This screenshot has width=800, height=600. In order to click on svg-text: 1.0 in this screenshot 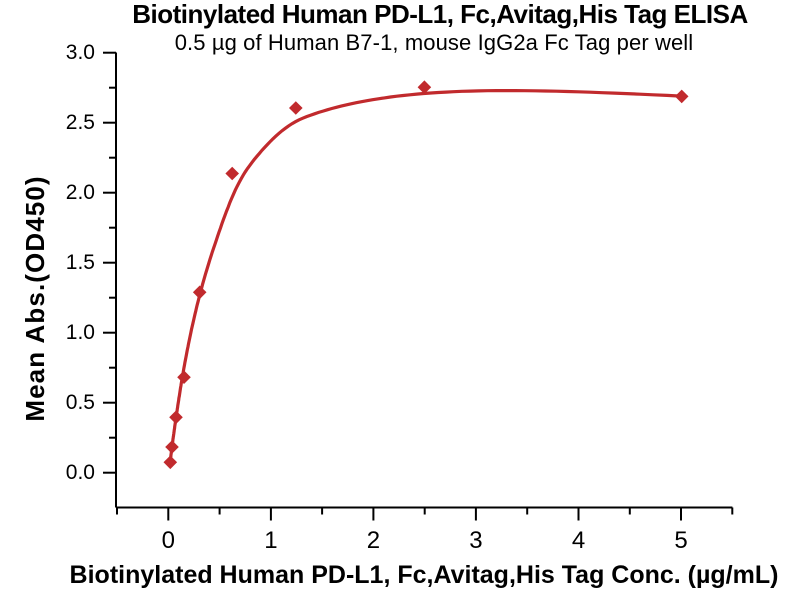, I will do `click(80, 332)`.